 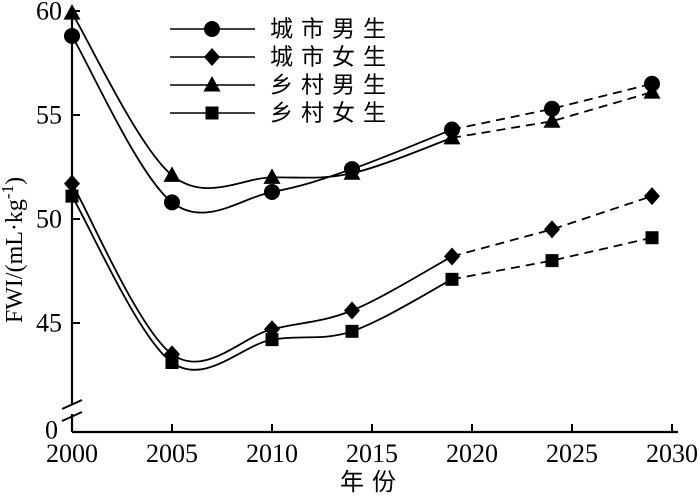 What do you see at coordinates (352, 310) in the screenshot?
I see `marker-urban-girls-2014` at bounding box center [352, 310].